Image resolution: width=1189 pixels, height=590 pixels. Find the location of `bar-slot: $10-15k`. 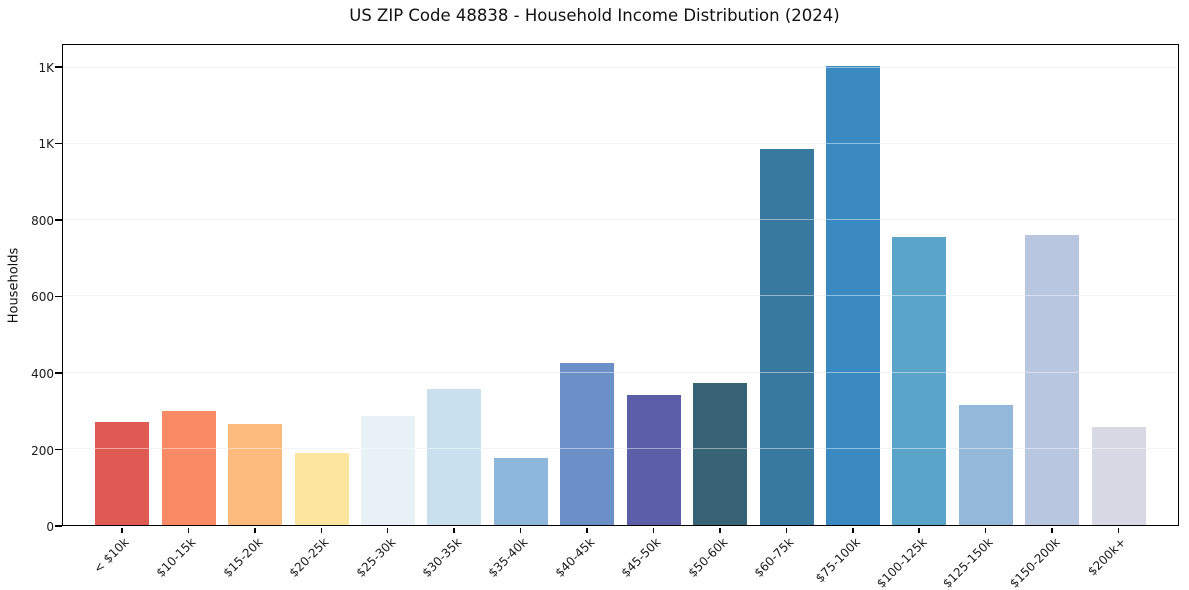

bar-slot: $10-15k is located at coordinates (187, 312).